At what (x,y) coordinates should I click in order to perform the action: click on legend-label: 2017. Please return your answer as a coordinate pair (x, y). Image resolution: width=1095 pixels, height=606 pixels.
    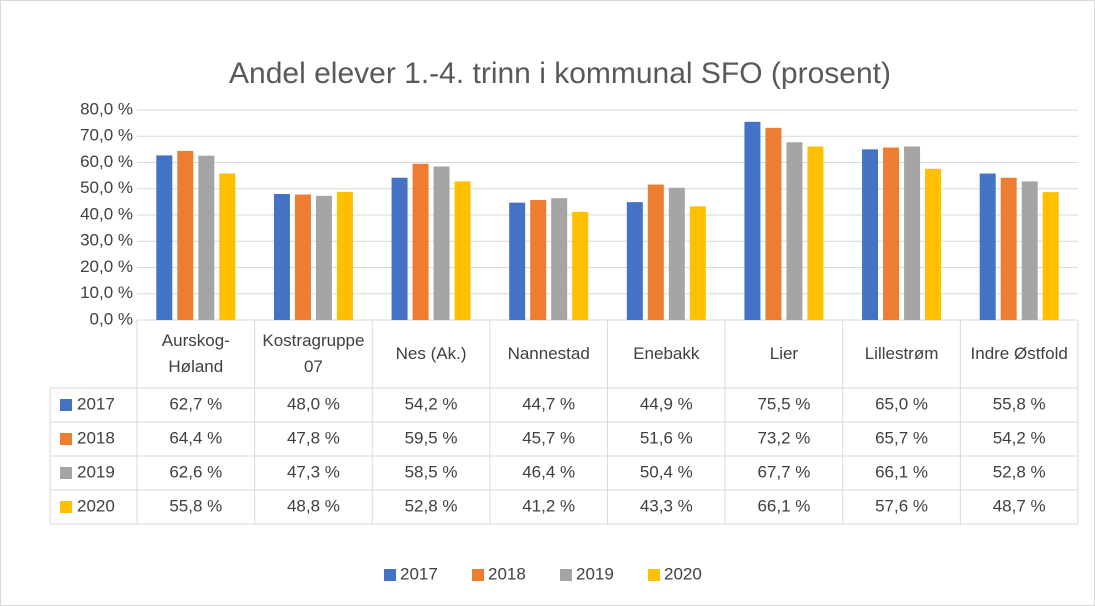
    Looking at the image, I should click on (419, 573).